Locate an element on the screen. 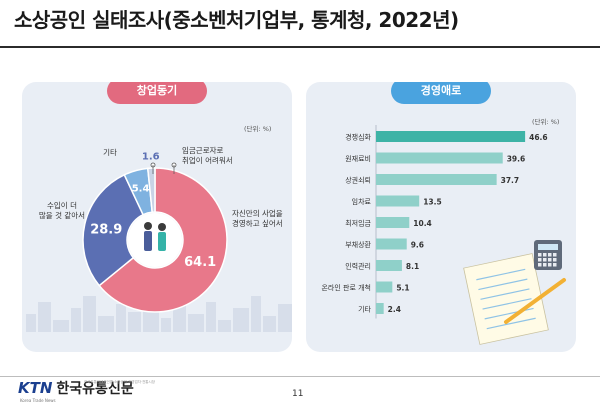 The width and height of the screenshot is (600, 411). bar-value-label: 46.6 is located at coordinates (538, 137).